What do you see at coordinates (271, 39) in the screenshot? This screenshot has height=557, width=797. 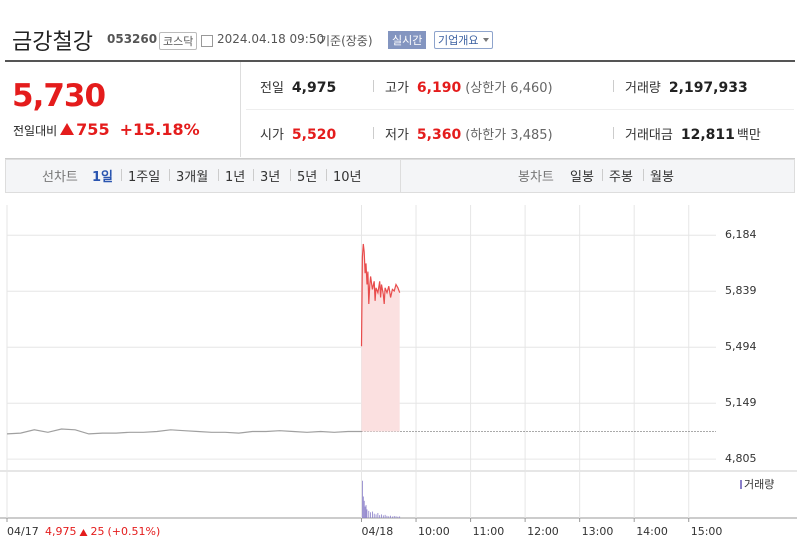 I see `datetime: 2024.04.18 09:50` at bounding box center [271, 39].